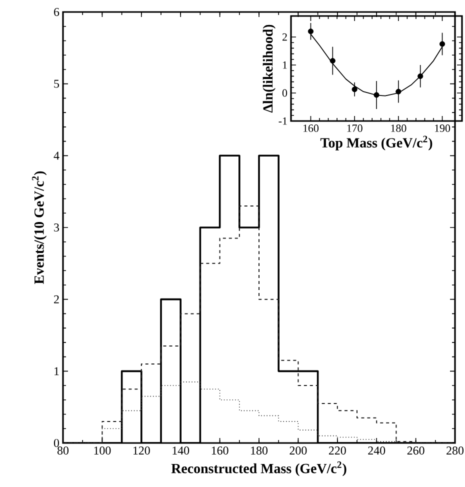 This screenshot has width=465, height=487. Describe the element at coordinates (415, 450) in the screenshot. I see `x-tick-label: 260` at that location.